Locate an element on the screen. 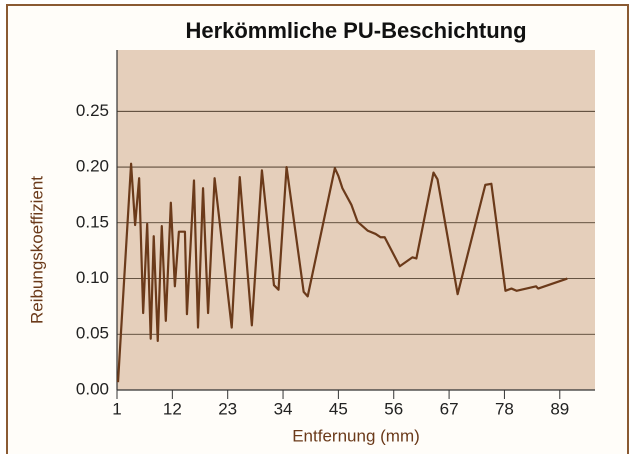  y-tick-label: 0.05 is located at coordinates (92, 333).